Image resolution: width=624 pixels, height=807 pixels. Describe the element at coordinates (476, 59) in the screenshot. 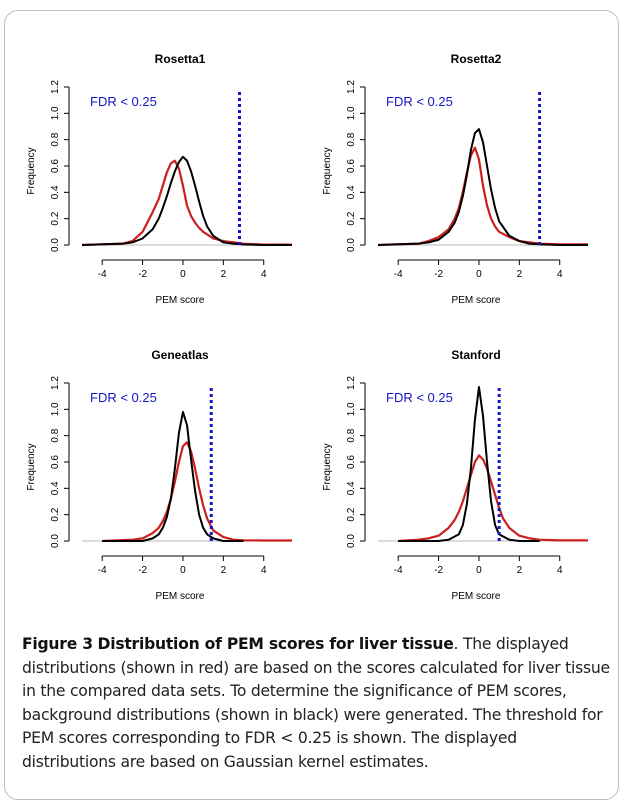

I see `chart-title: Rosetta2` at that location.